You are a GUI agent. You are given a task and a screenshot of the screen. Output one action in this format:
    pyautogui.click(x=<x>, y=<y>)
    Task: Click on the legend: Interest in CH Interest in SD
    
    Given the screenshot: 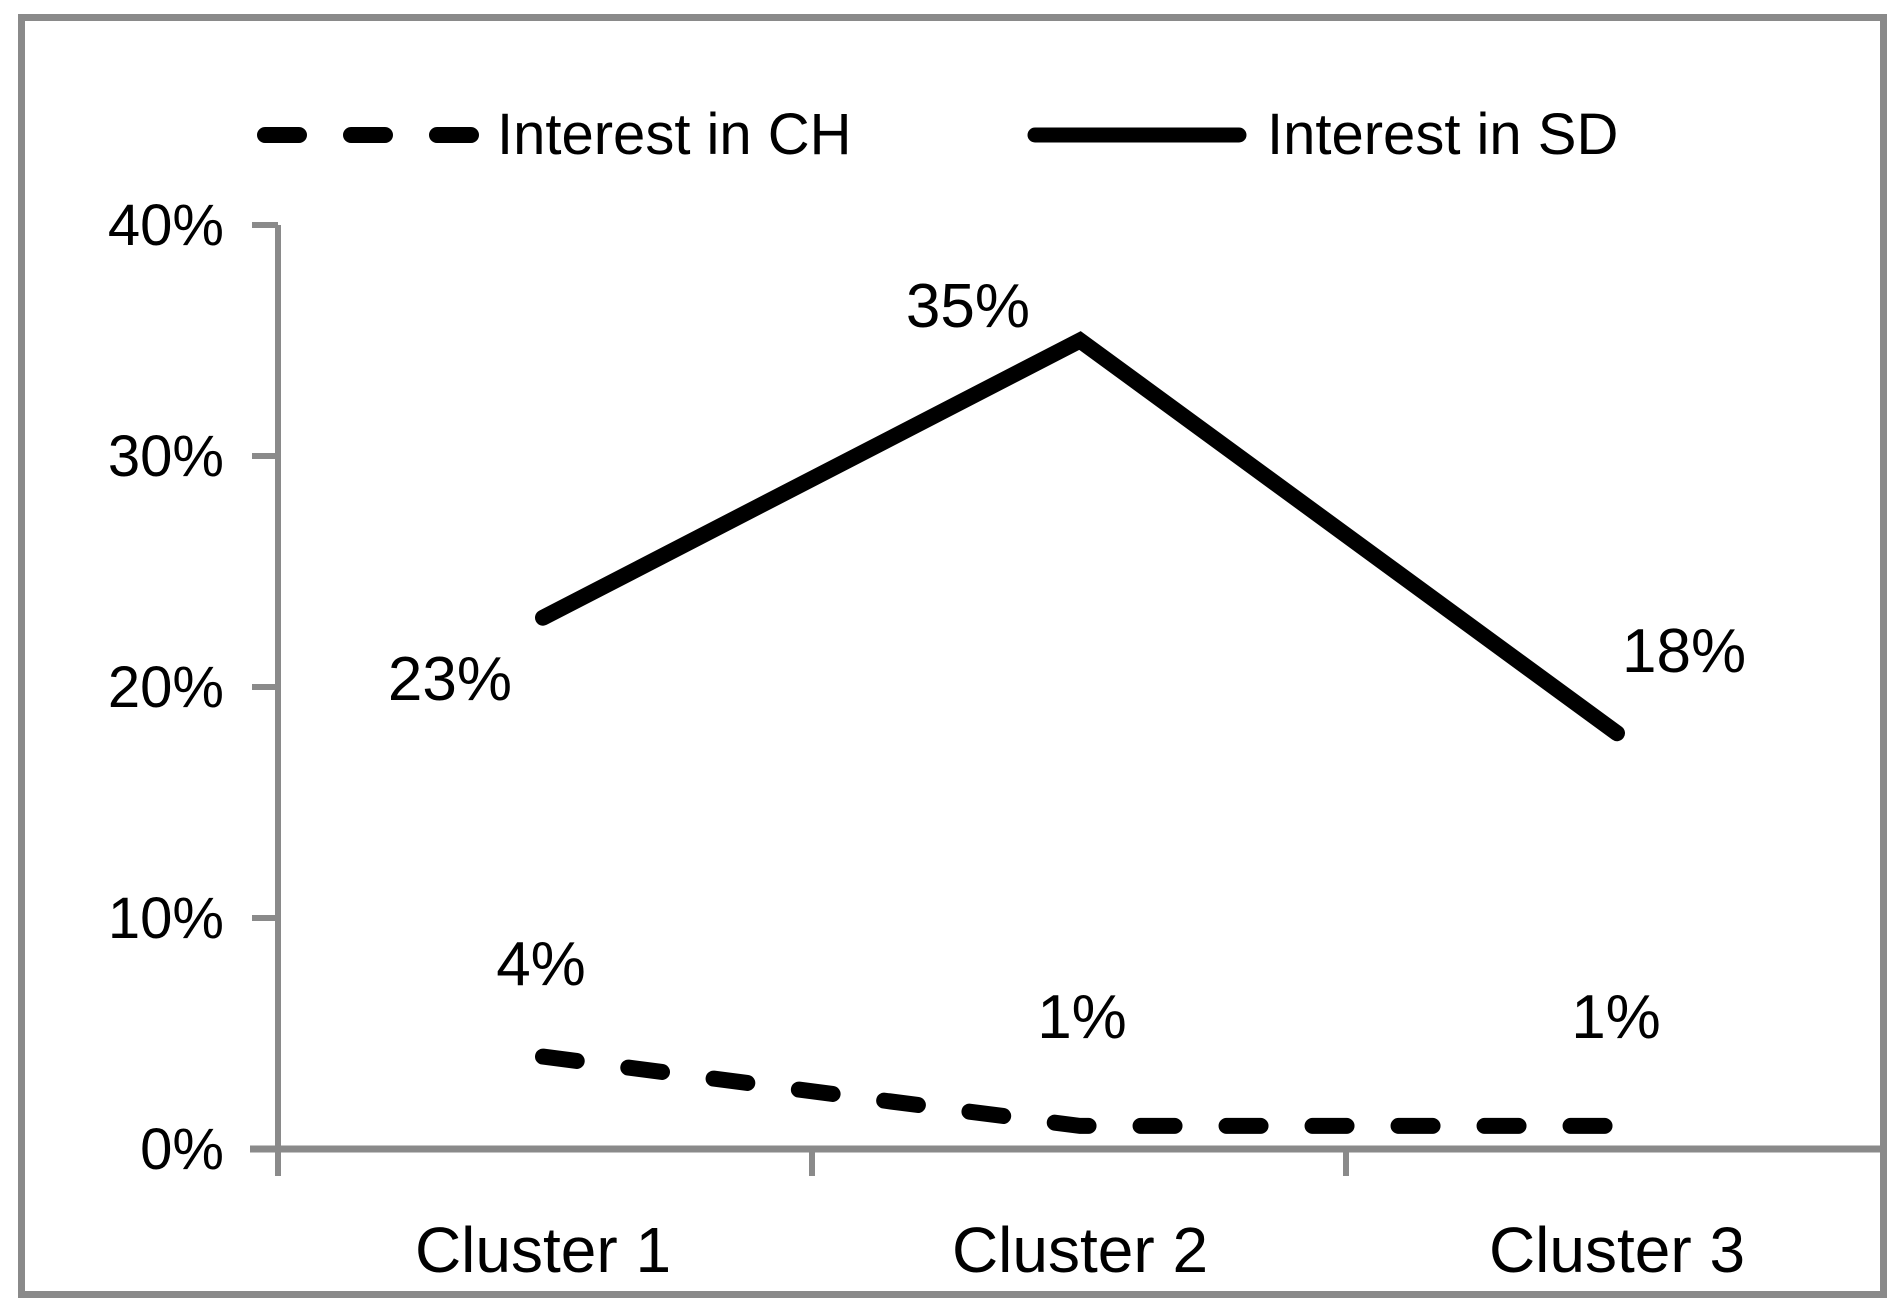 What is the action you would take?
    pyautogui.click(x=937, y=134)
    